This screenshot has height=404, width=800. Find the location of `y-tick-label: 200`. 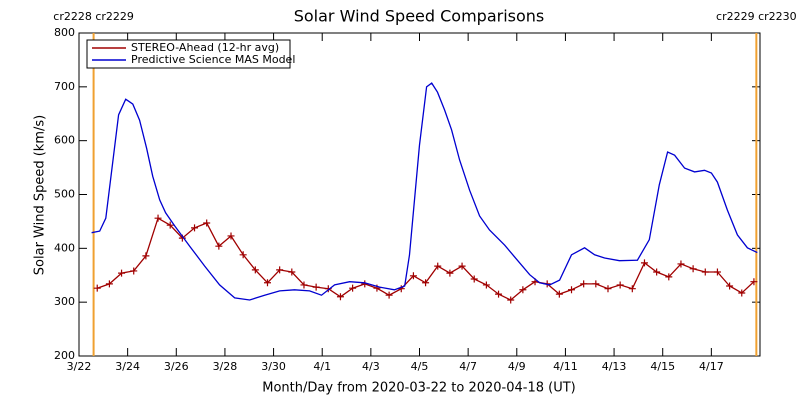

y-tick-label: 200 is located at coordinates (64, 355).